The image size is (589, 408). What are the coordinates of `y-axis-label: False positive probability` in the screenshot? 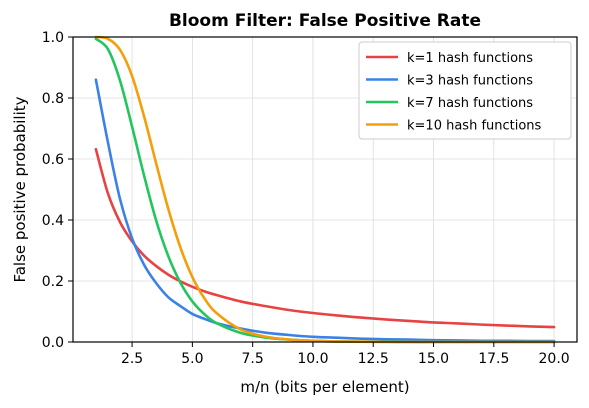 It's located at (20, 189).